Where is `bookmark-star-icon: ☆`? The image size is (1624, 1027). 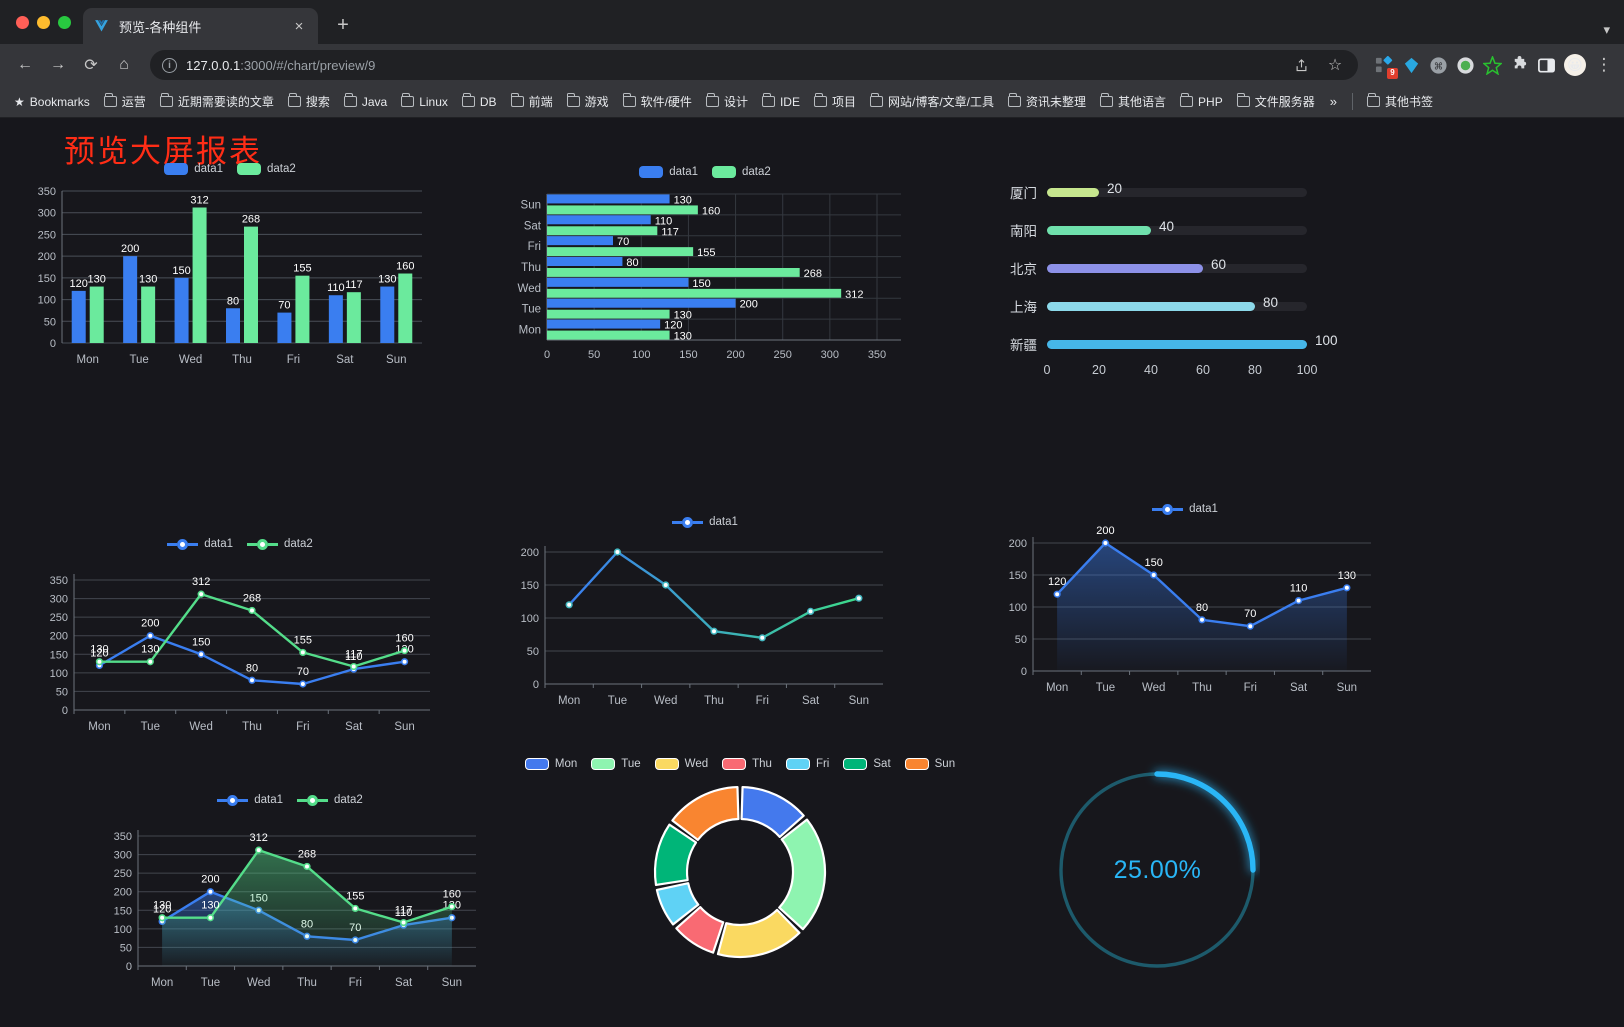
bookmark-star-icon: ☆ is located at coordinates (1335, 65).